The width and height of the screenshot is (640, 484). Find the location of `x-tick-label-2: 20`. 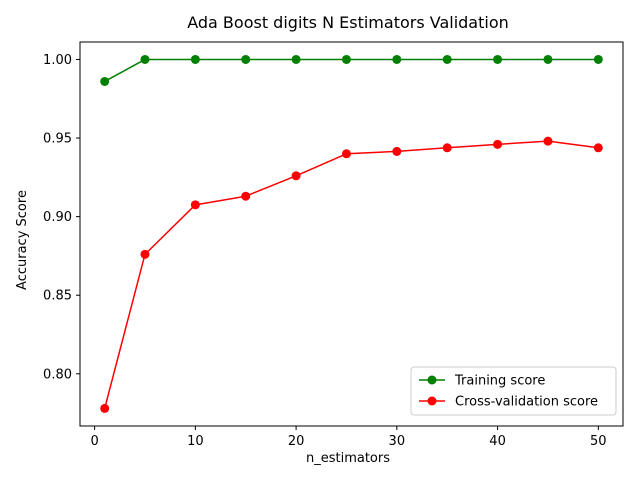

x-tick-label-2: 20 is located at coordinates (296, 441).